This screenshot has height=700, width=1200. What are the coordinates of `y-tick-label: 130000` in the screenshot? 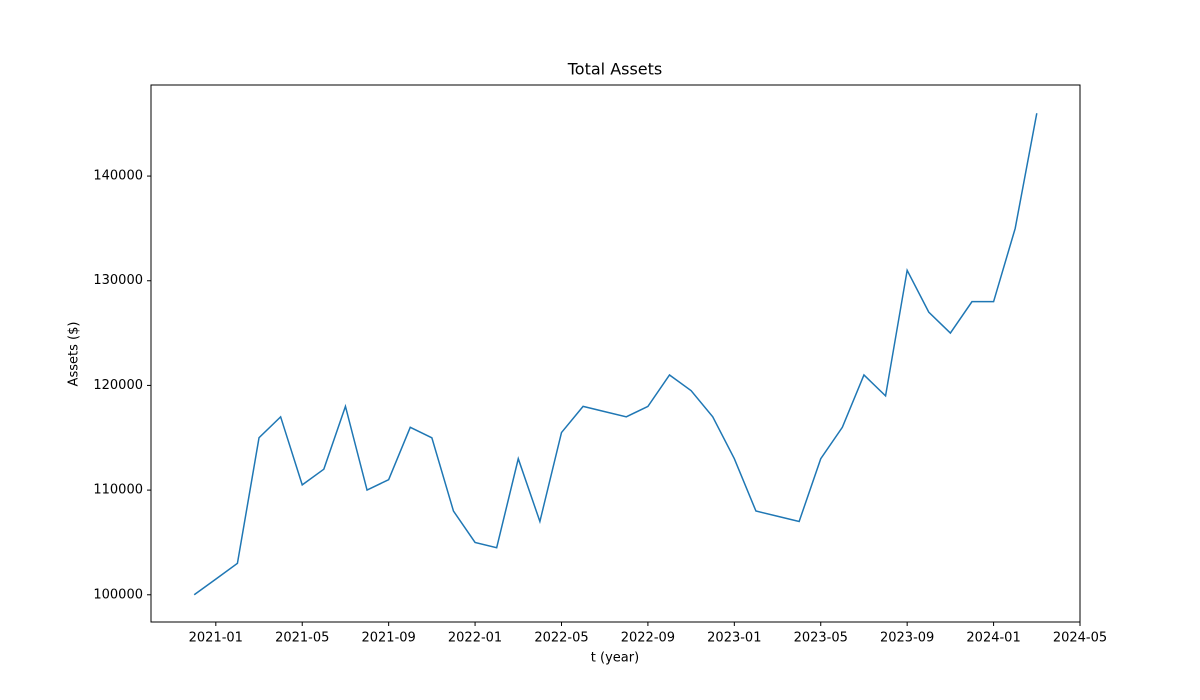 It's located at (118, 280).